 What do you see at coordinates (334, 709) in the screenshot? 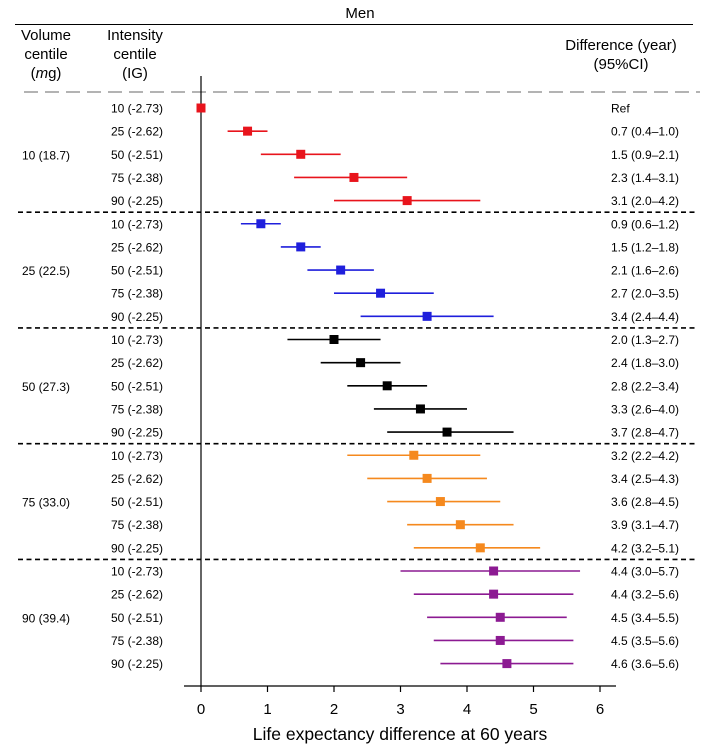
I see `x-tick-label: 2` at bounding box center [334, 709].